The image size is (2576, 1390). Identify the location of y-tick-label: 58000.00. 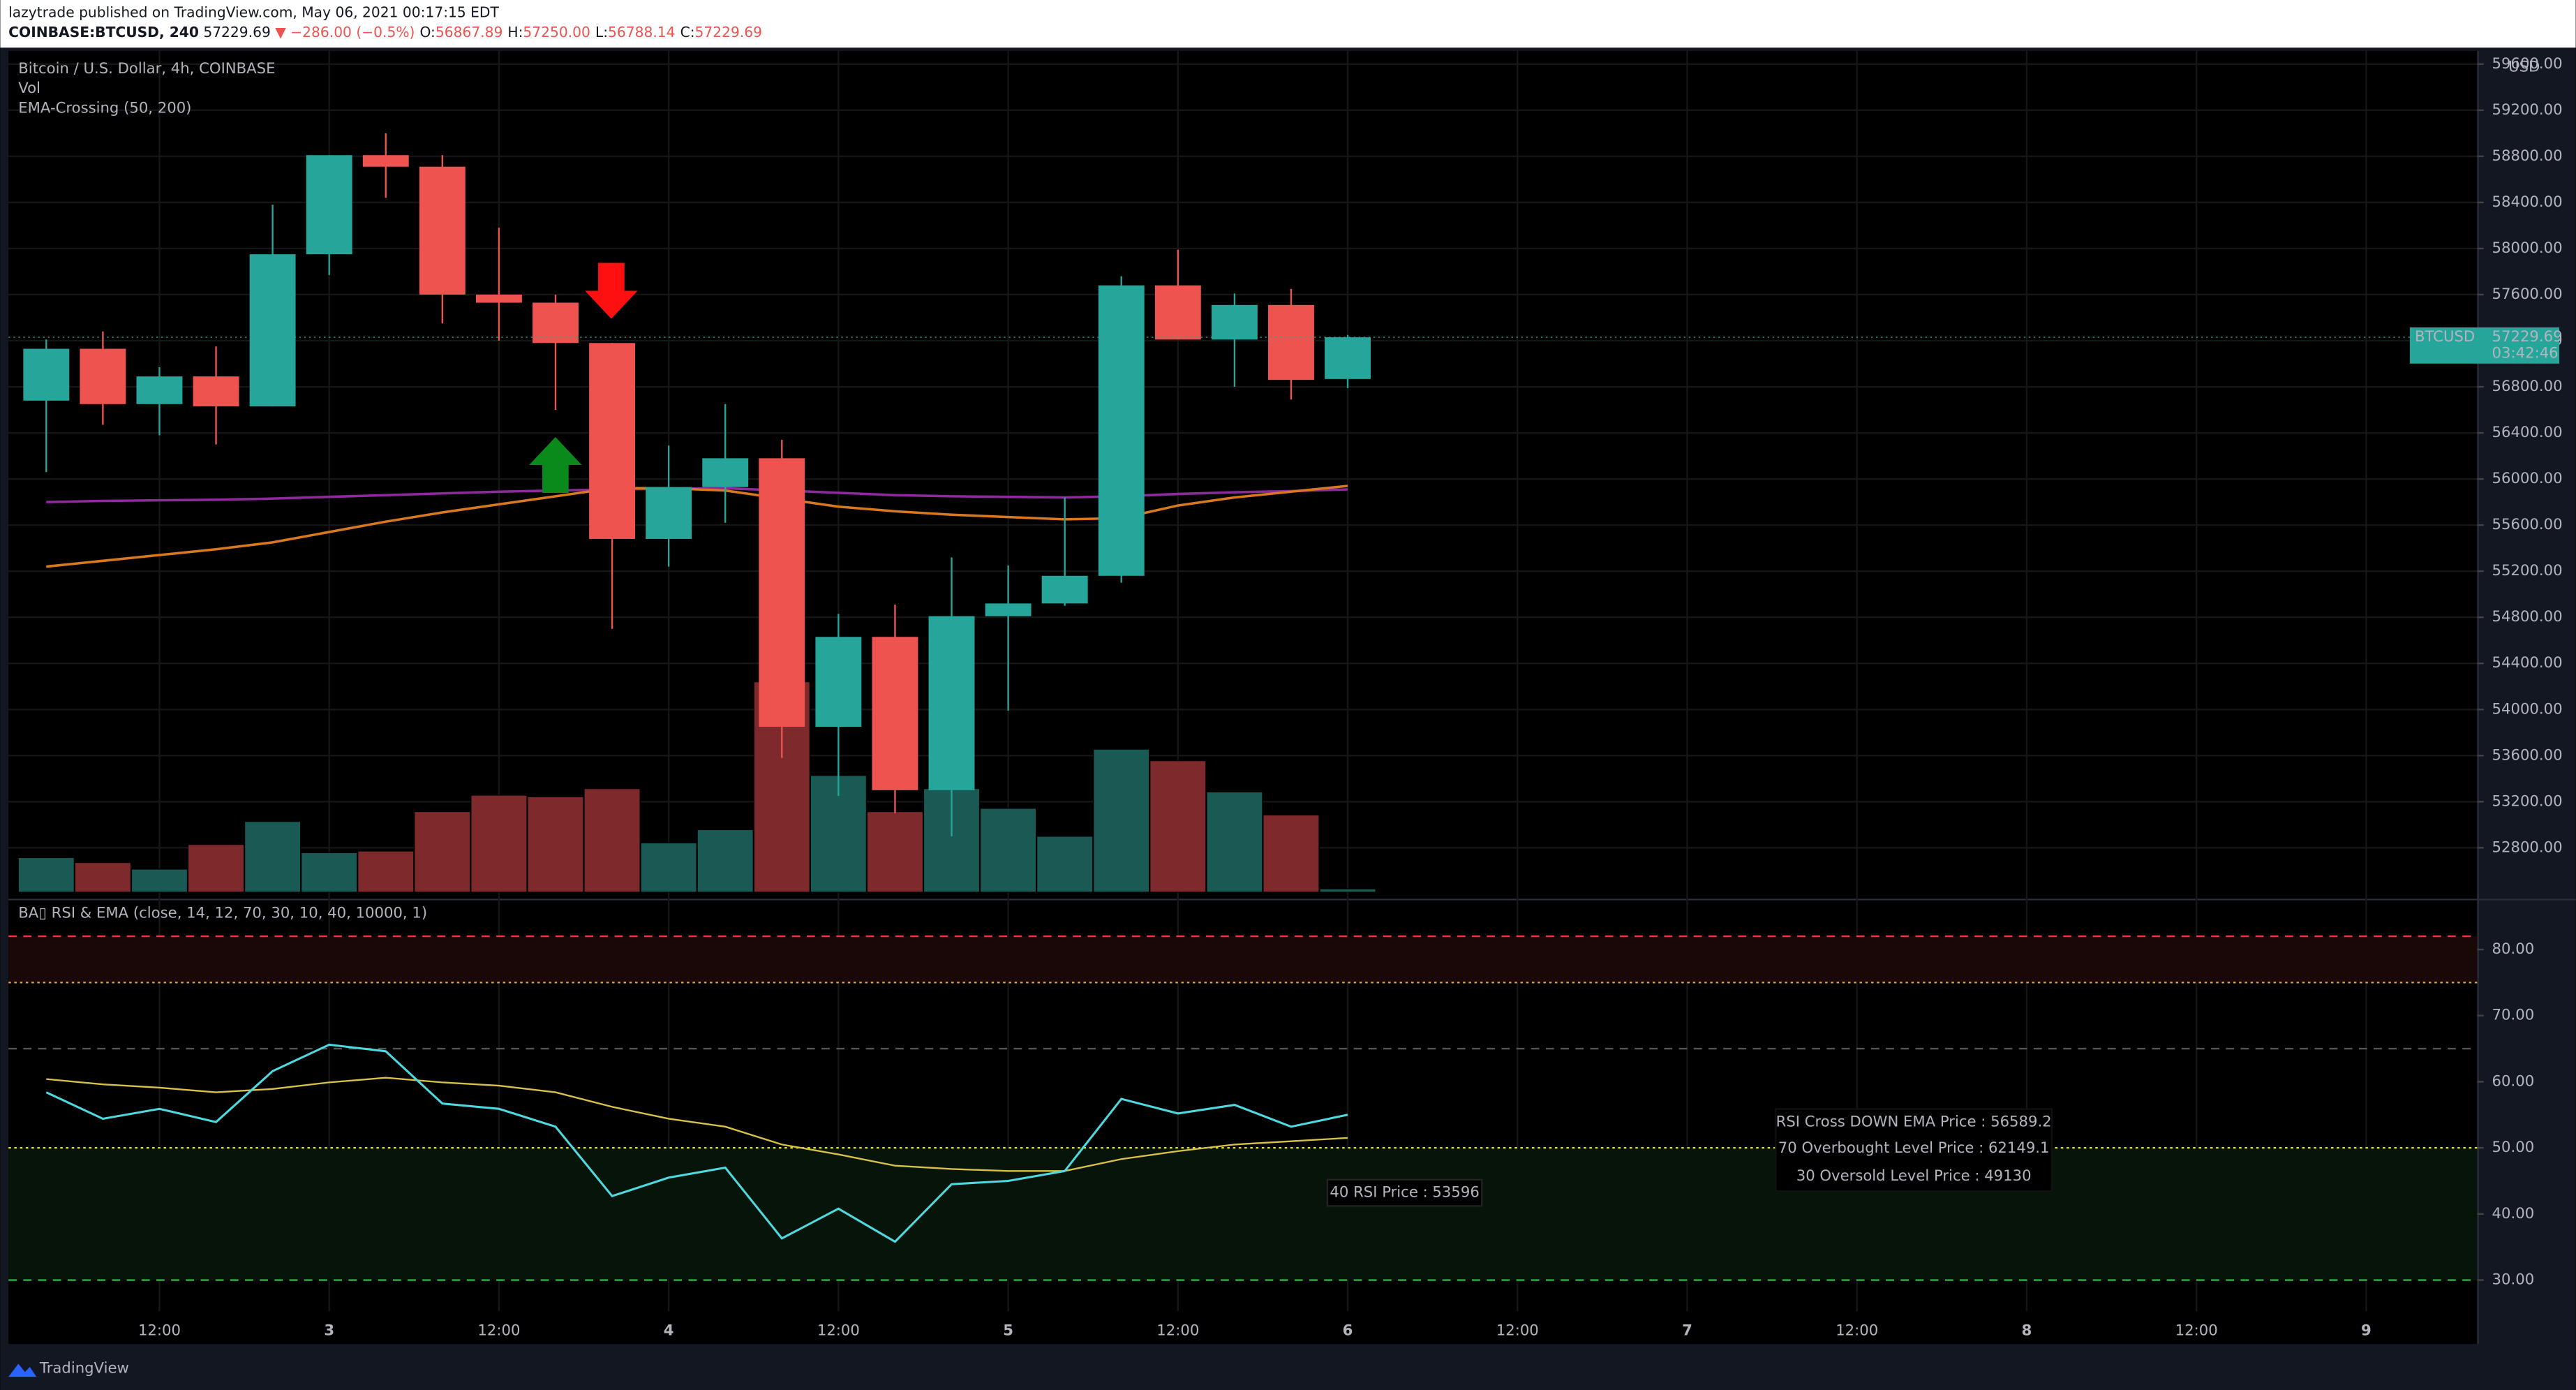
(2527, 247).